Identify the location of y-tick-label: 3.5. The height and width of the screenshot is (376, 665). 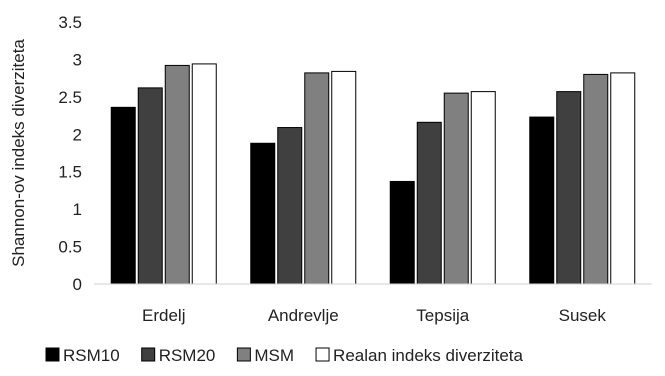
(70, 22).